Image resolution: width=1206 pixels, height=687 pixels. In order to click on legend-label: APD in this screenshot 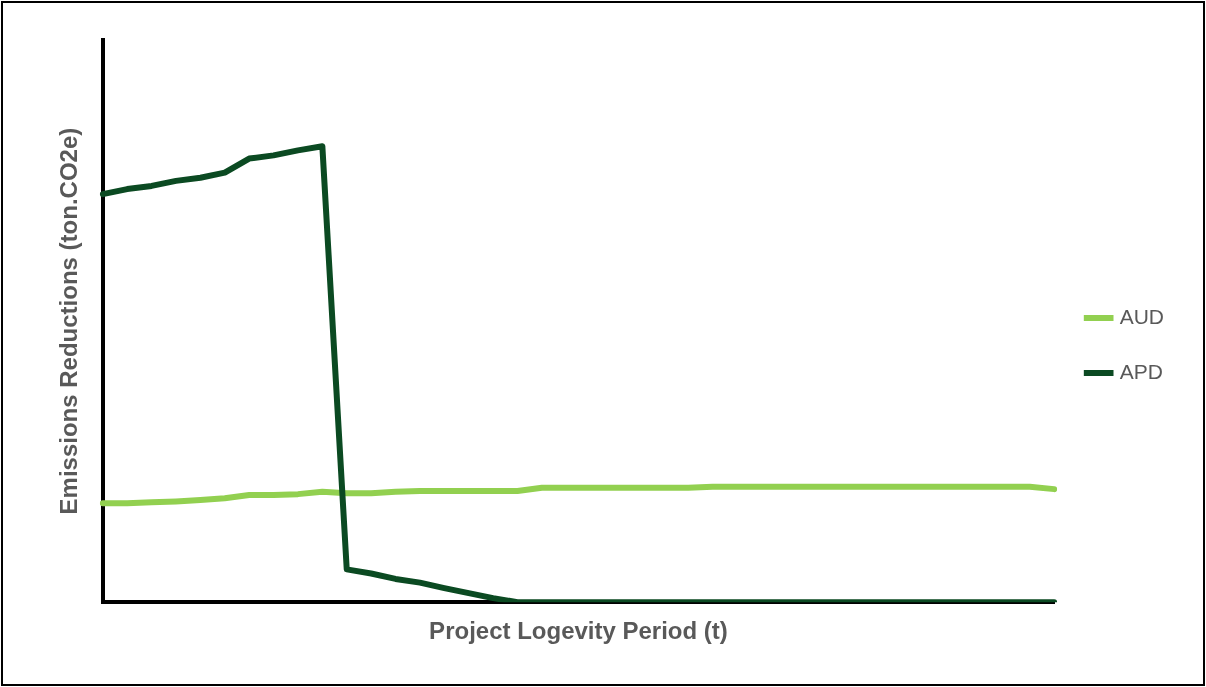, I will do `click(1141, 371)`.